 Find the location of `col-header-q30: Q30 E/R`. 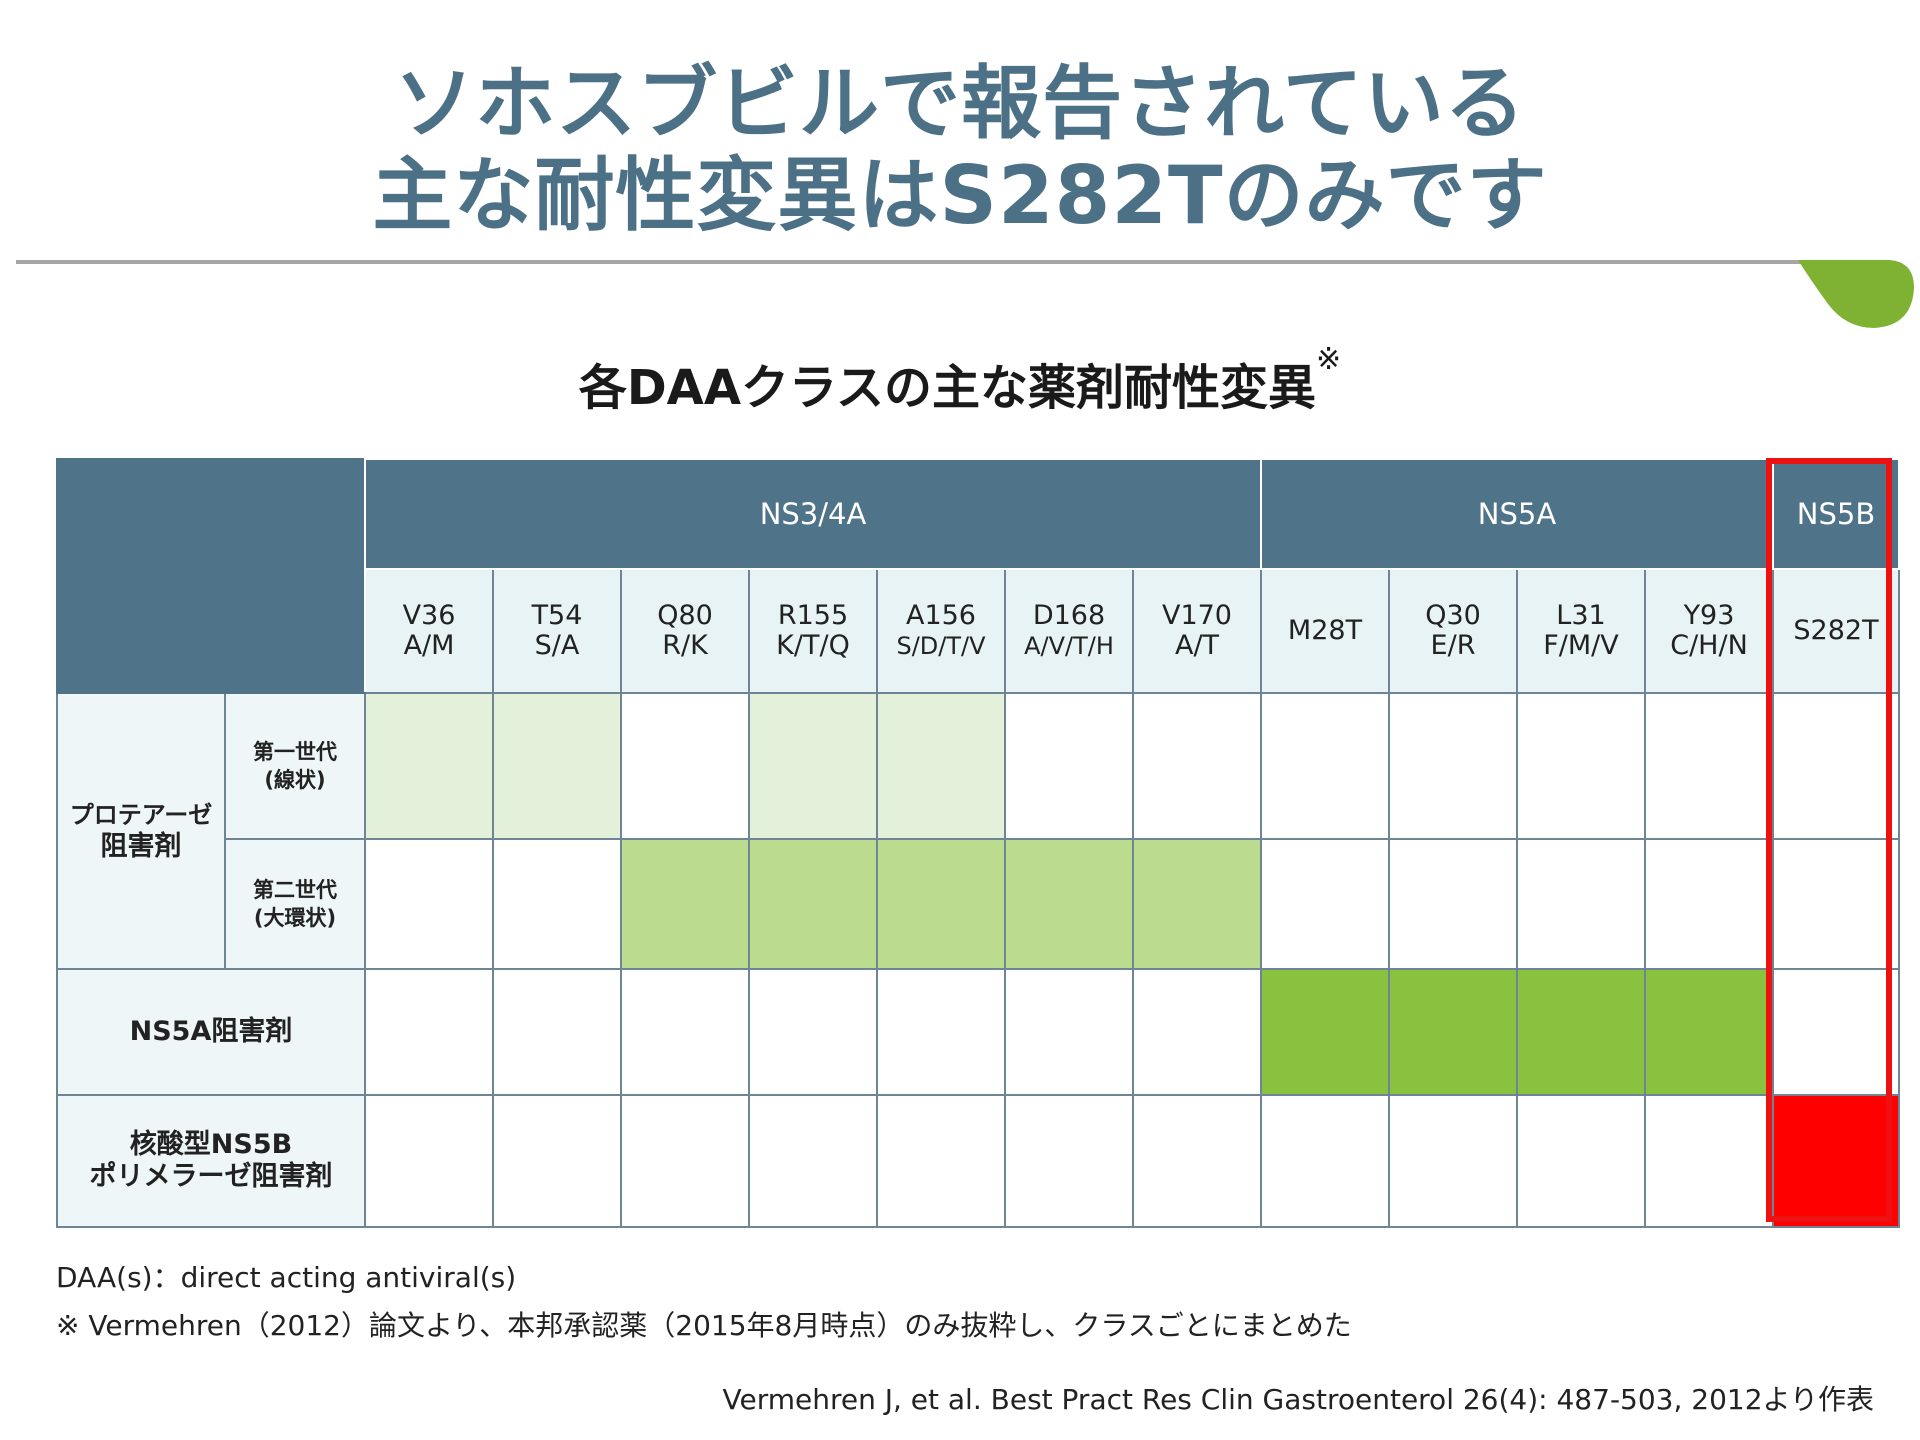

col-header-q30: Q30 E/R is located at coordinates (1453, 631).